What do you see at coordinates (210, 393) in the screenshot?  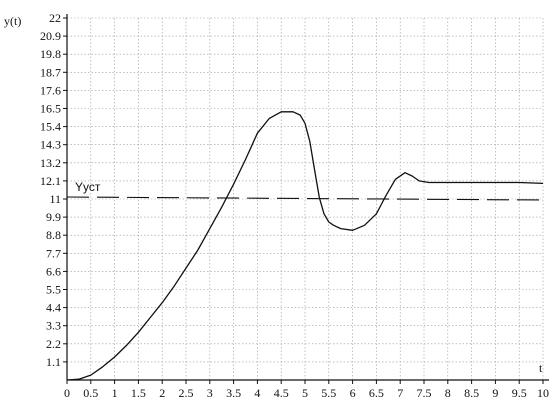 I see `x-tick-label: 3` at bounding box center [210, 393].